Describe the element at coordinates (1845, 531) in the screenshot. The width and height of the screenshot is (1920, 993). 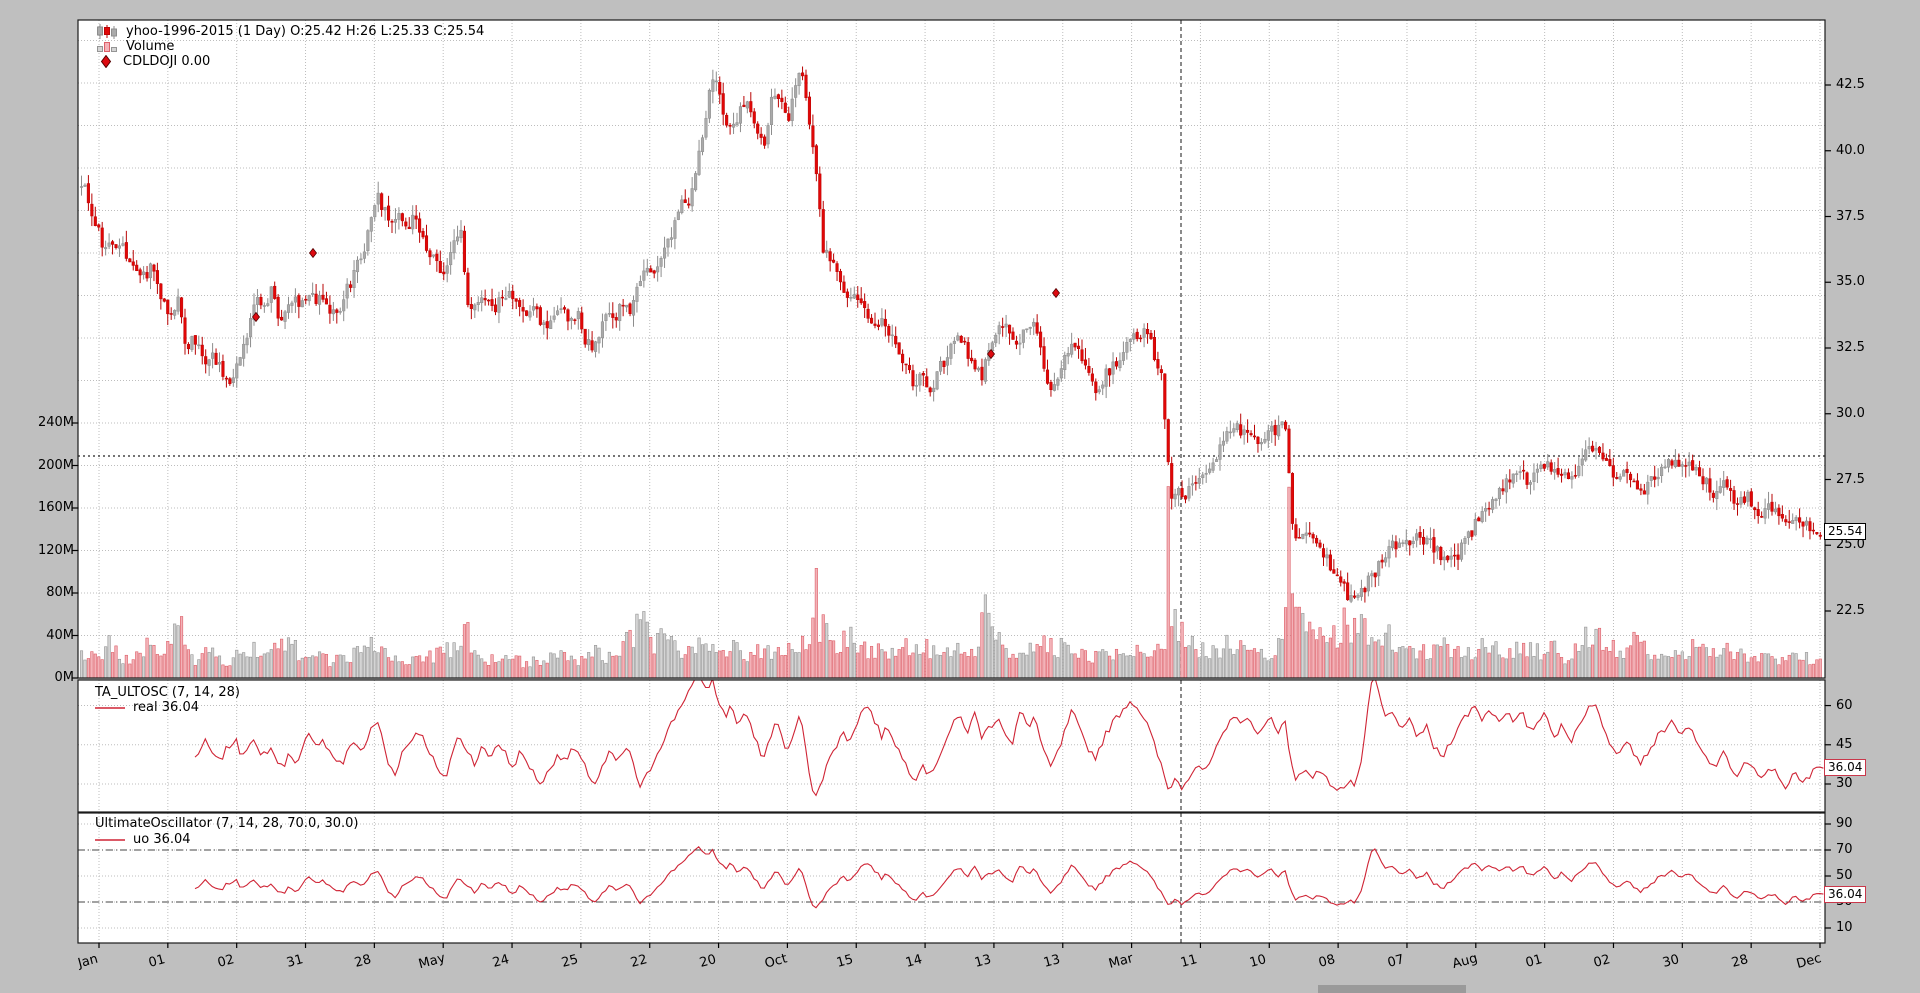
I see `last-price-tag: 25.54` at that location.